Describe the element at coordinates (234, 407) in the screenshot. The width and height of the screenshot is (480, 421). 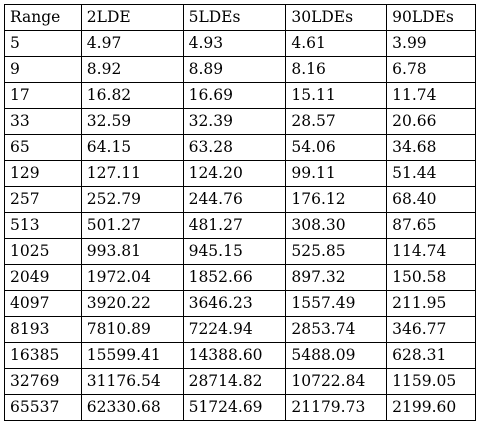
I see `table-cell: 51724.69` at that location.